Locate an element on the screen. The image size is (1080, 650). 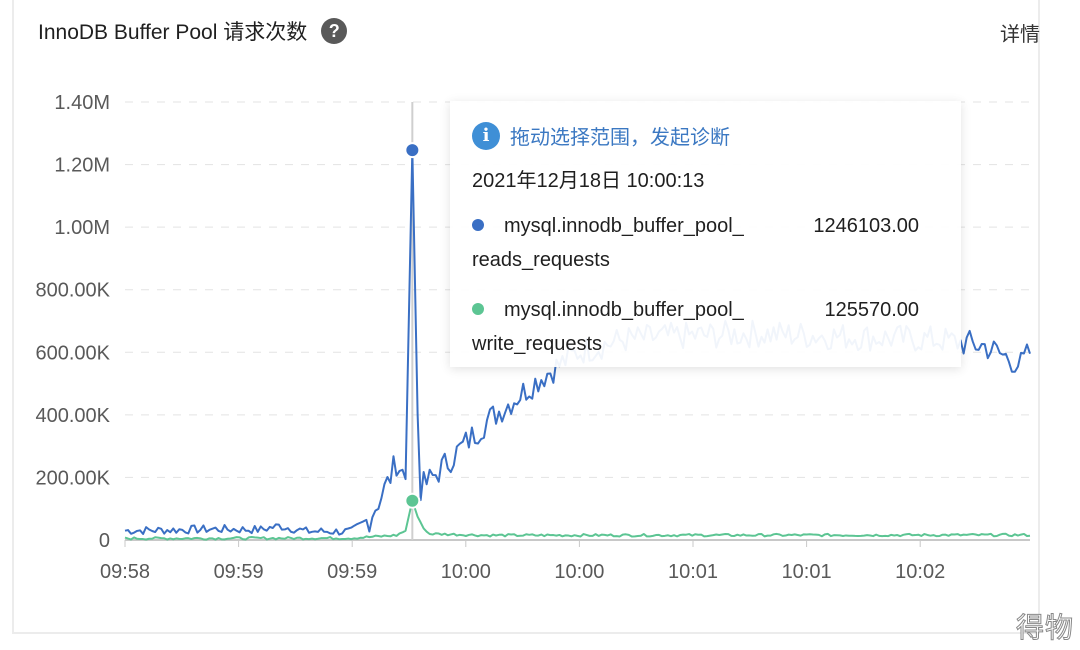
detail-link: 详情 is located at coordinates (1020, 35).